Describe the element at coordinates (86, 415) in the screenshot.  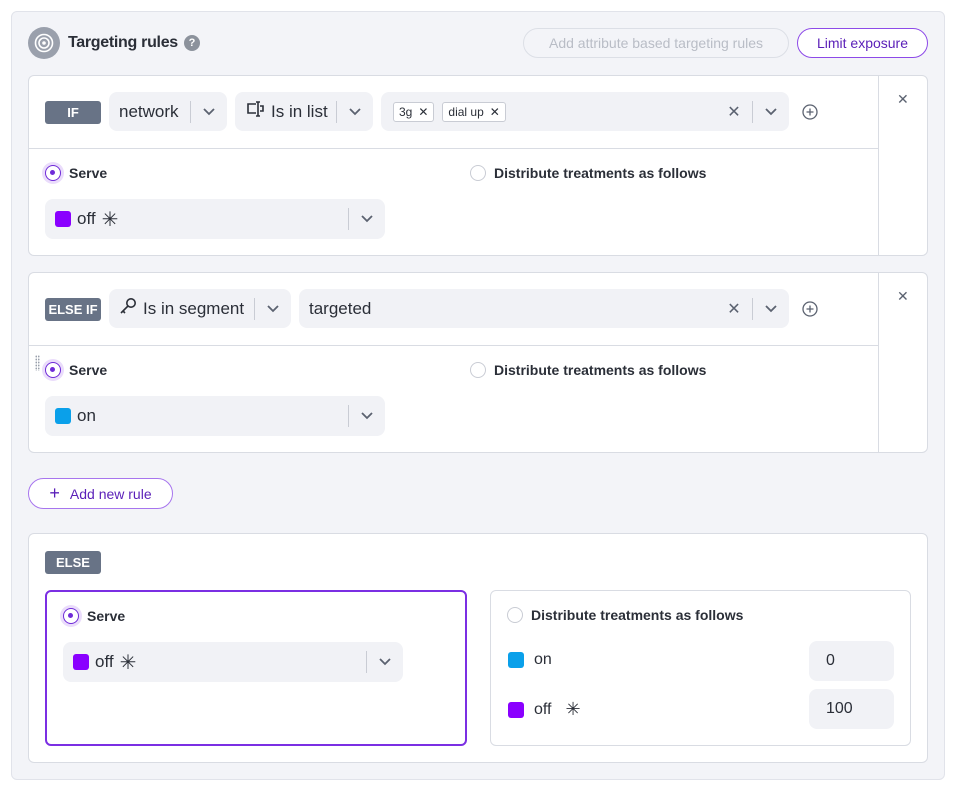
I see `treatment-value: on` at that location.